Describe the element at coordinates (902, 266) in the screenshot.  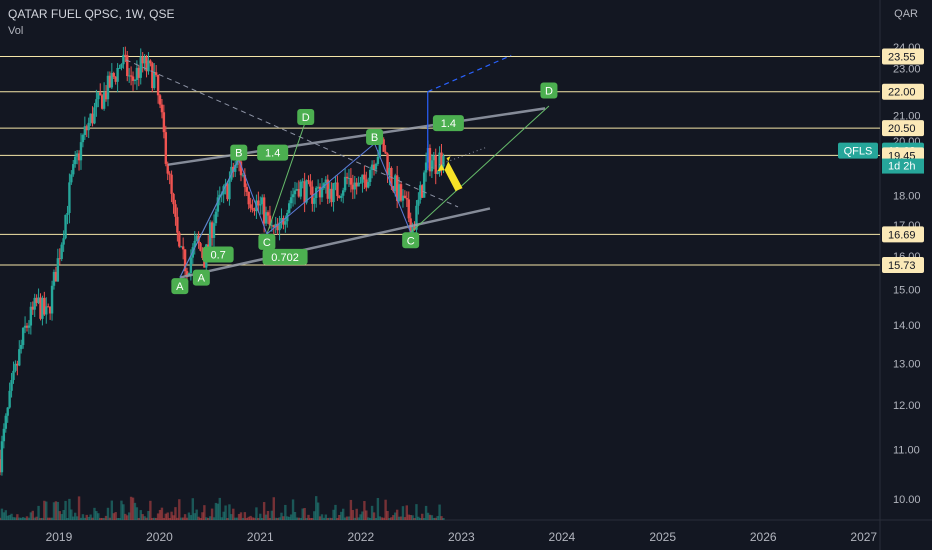
I see `axis-badge-label: 15.73` at that location.